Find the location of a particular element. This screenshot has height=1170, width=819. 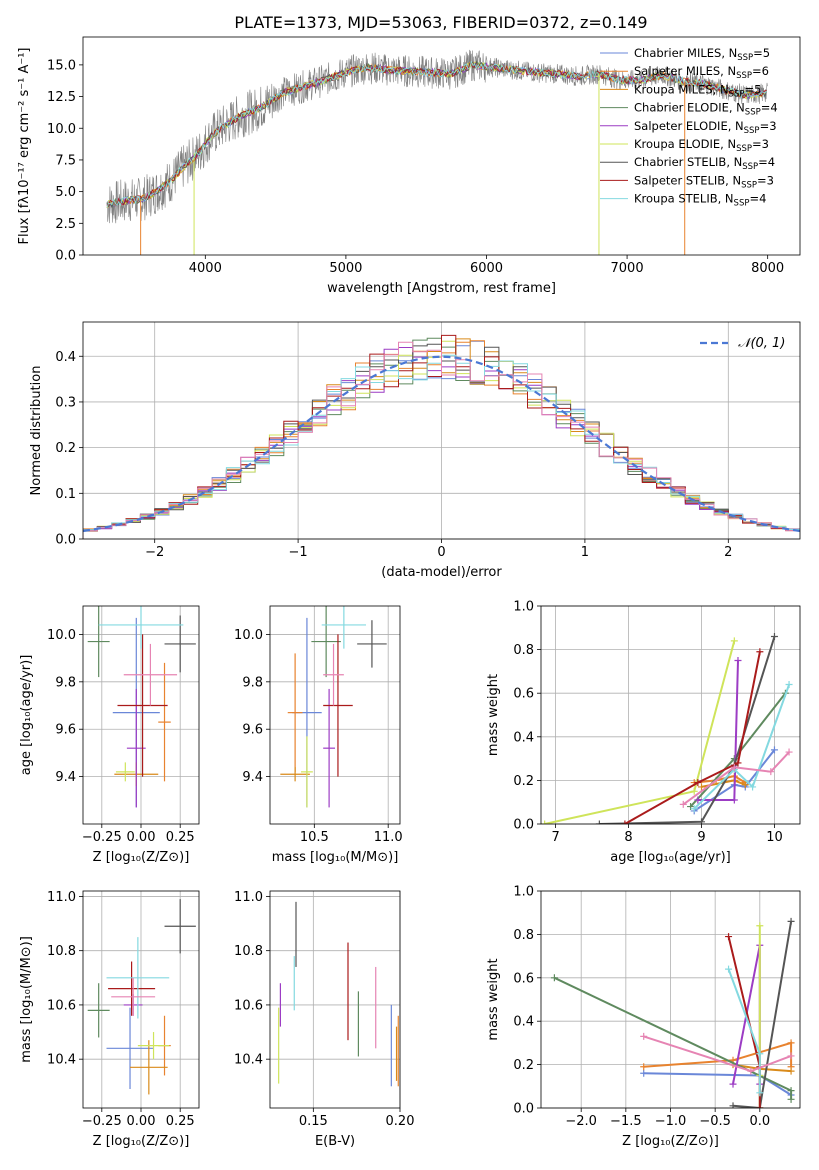

y-tick-label: 12.5 is located at coordinates (61, 97).